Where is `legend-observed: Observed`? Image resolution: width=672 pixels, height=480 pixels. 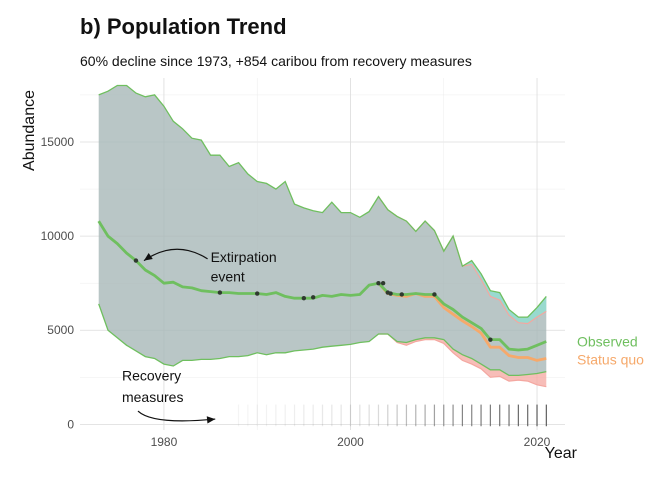 legend-observed: Observed is located at coordinates (607, 342).